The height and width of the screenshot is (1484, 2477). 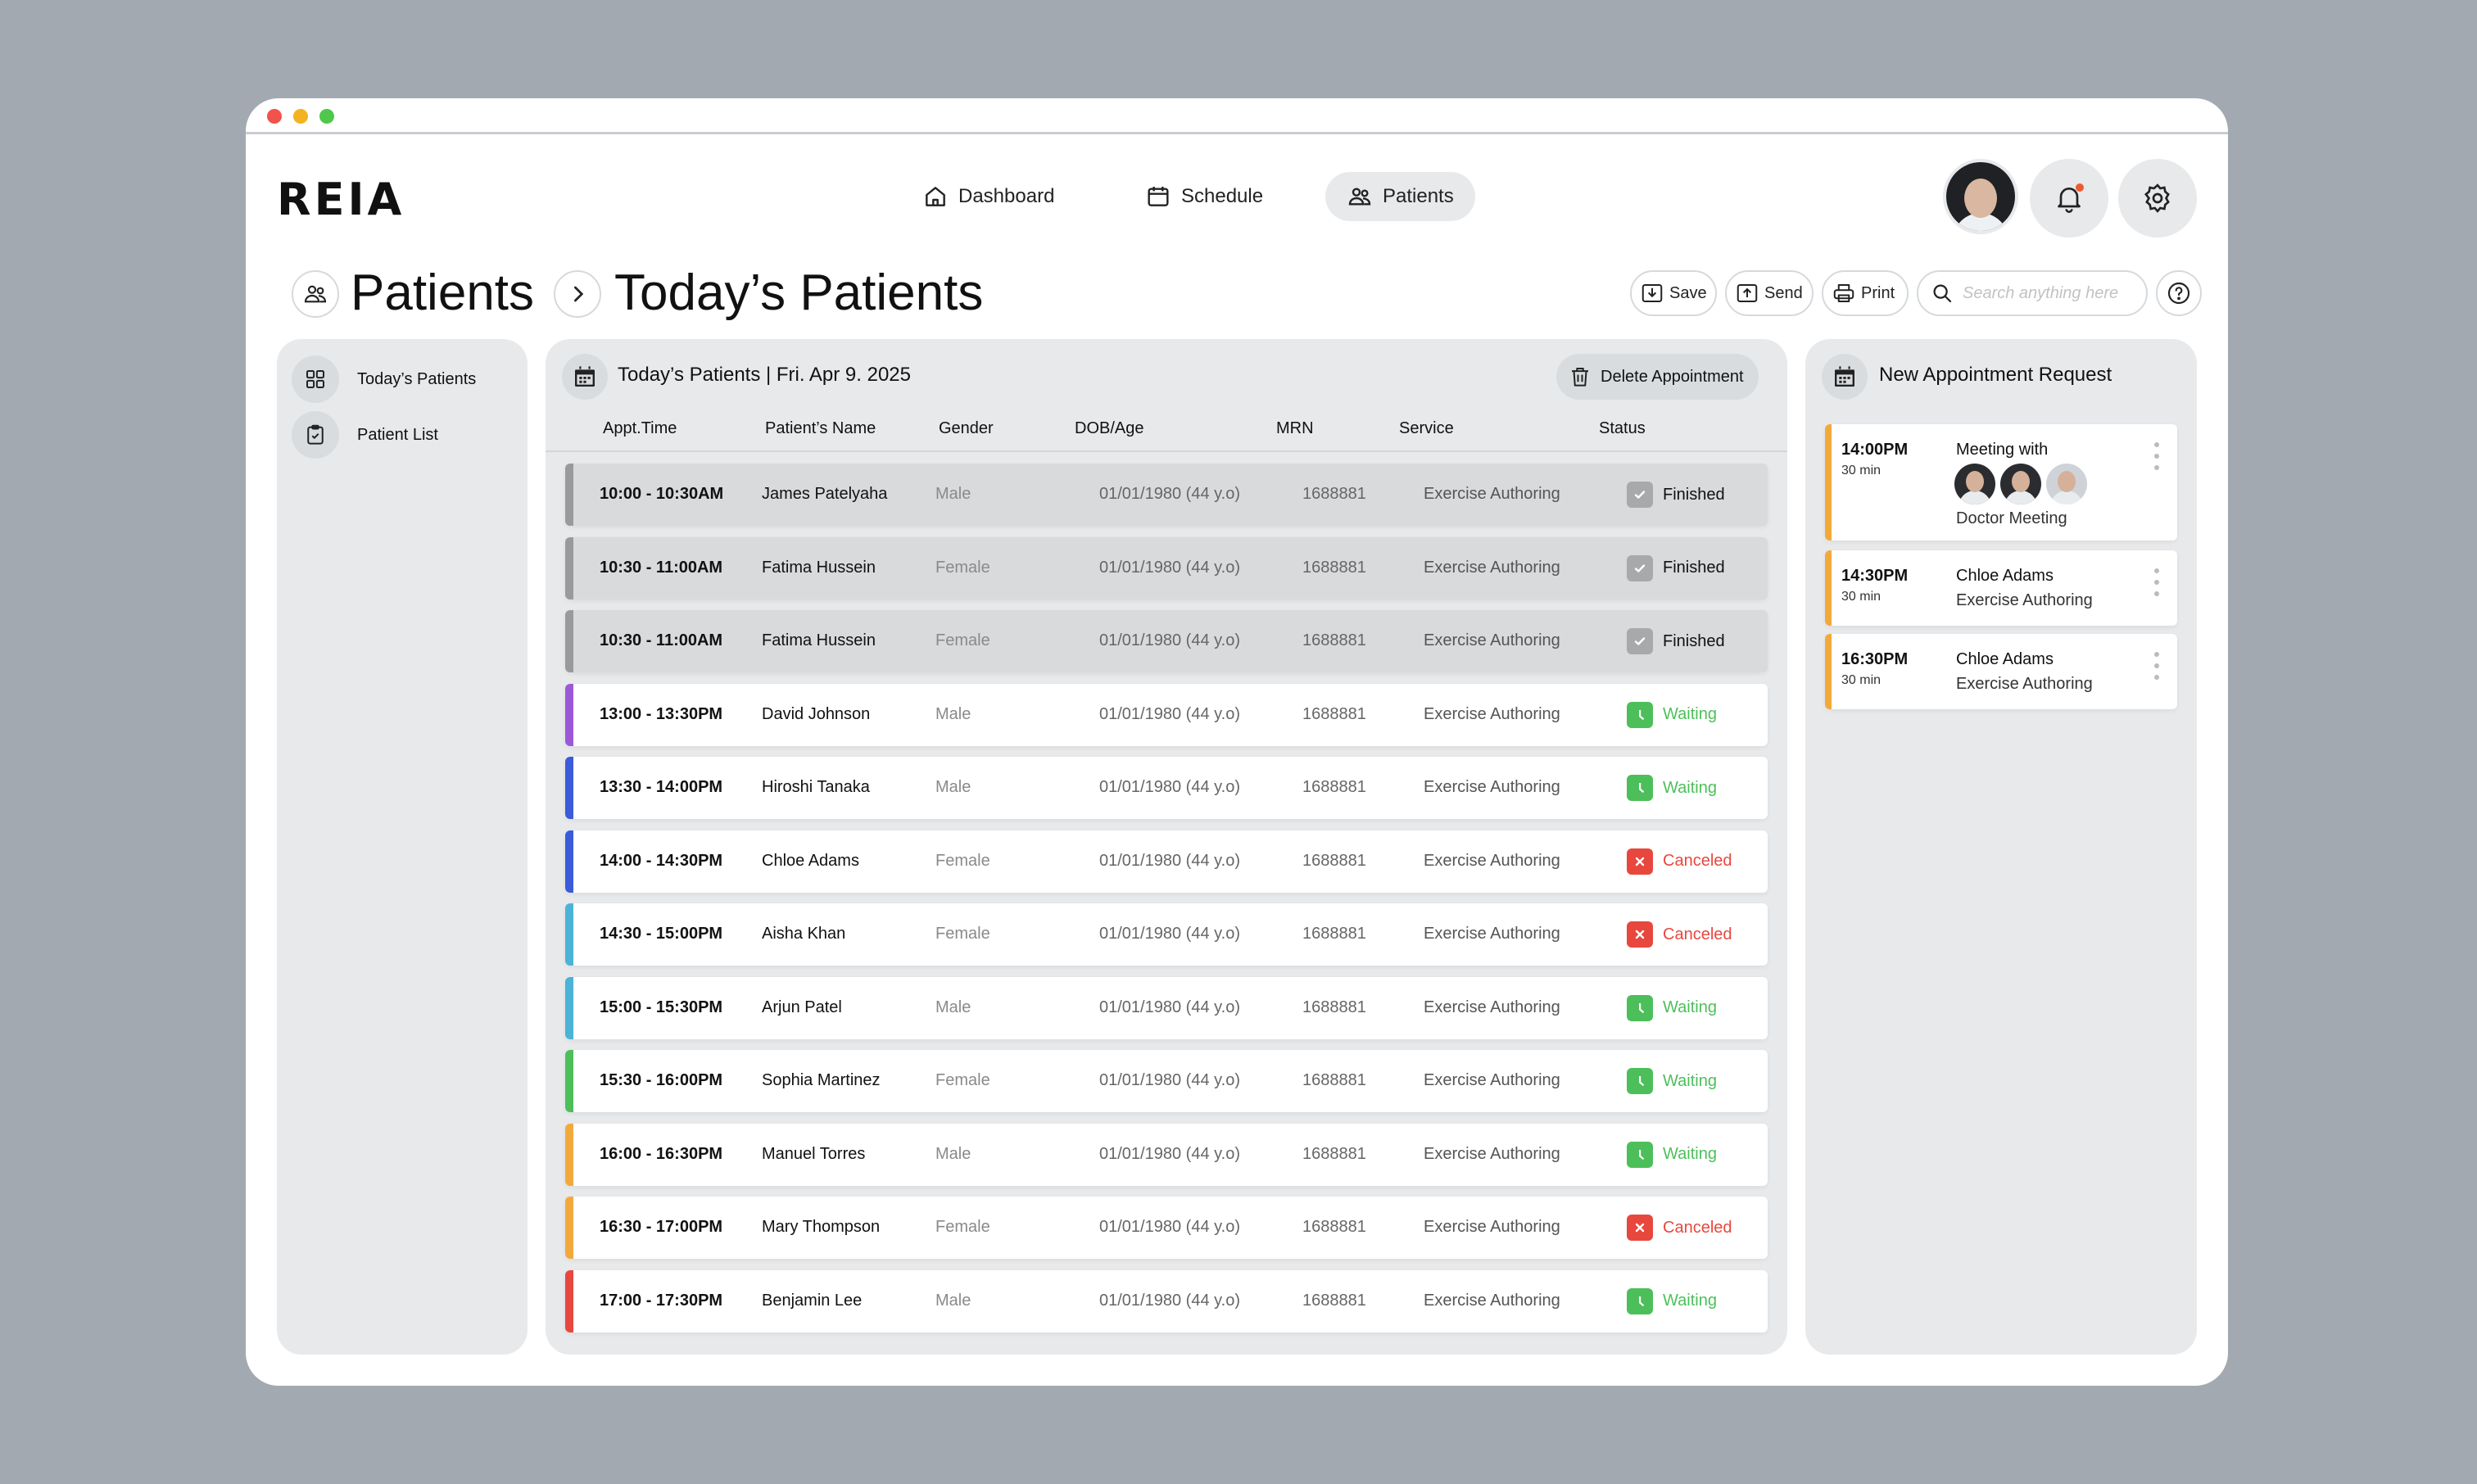 I want to click on save-button: Save, so click(x=1673, y=293).